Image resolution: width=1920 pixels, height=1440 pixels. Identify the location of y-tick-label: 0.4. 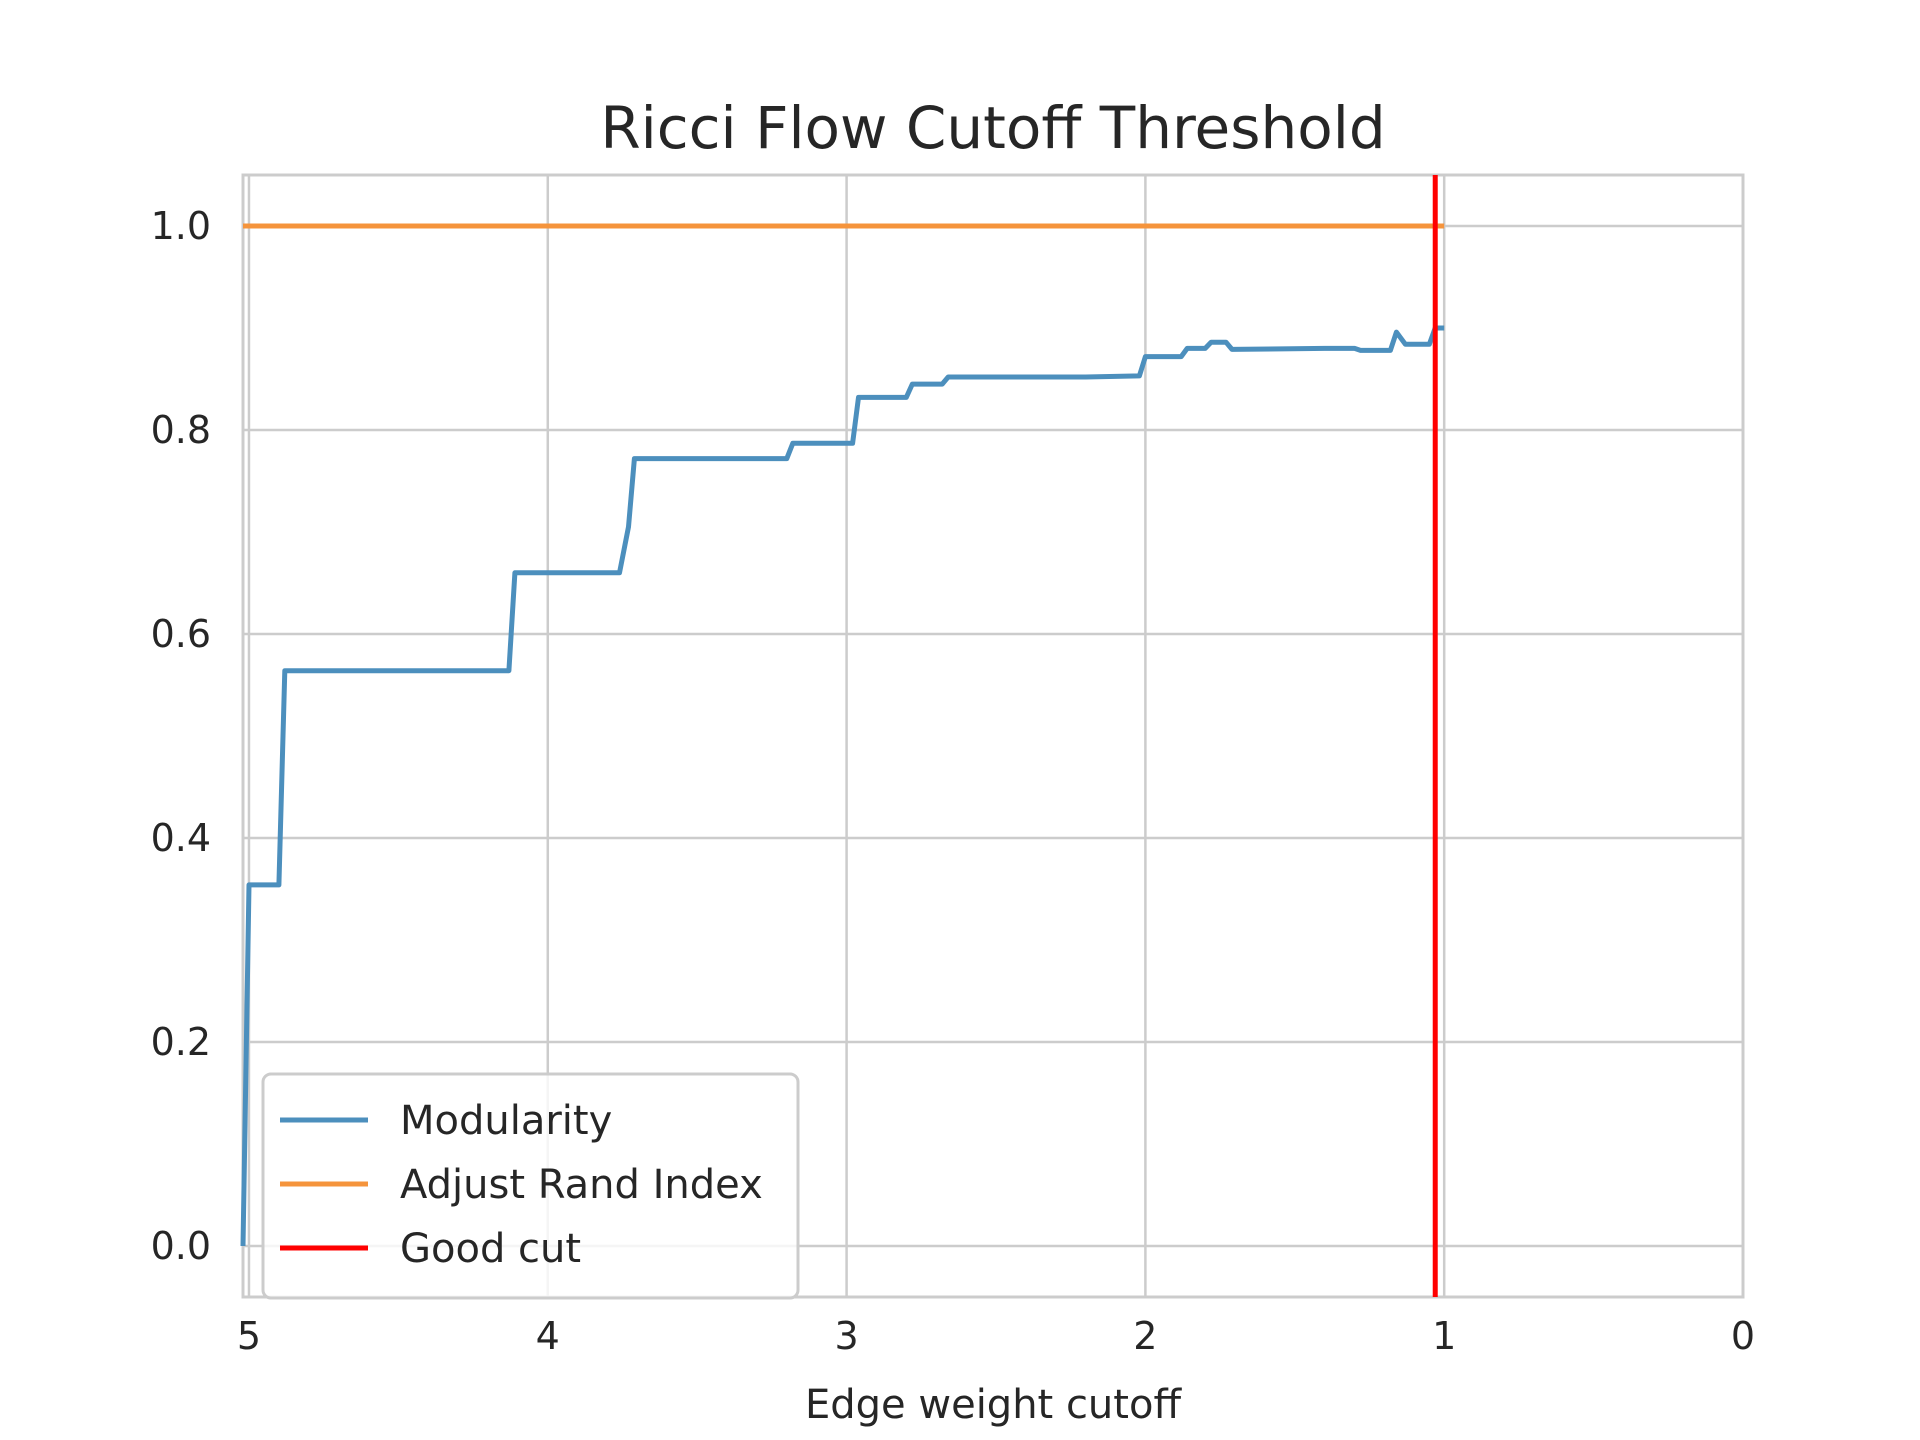
(181, 838).